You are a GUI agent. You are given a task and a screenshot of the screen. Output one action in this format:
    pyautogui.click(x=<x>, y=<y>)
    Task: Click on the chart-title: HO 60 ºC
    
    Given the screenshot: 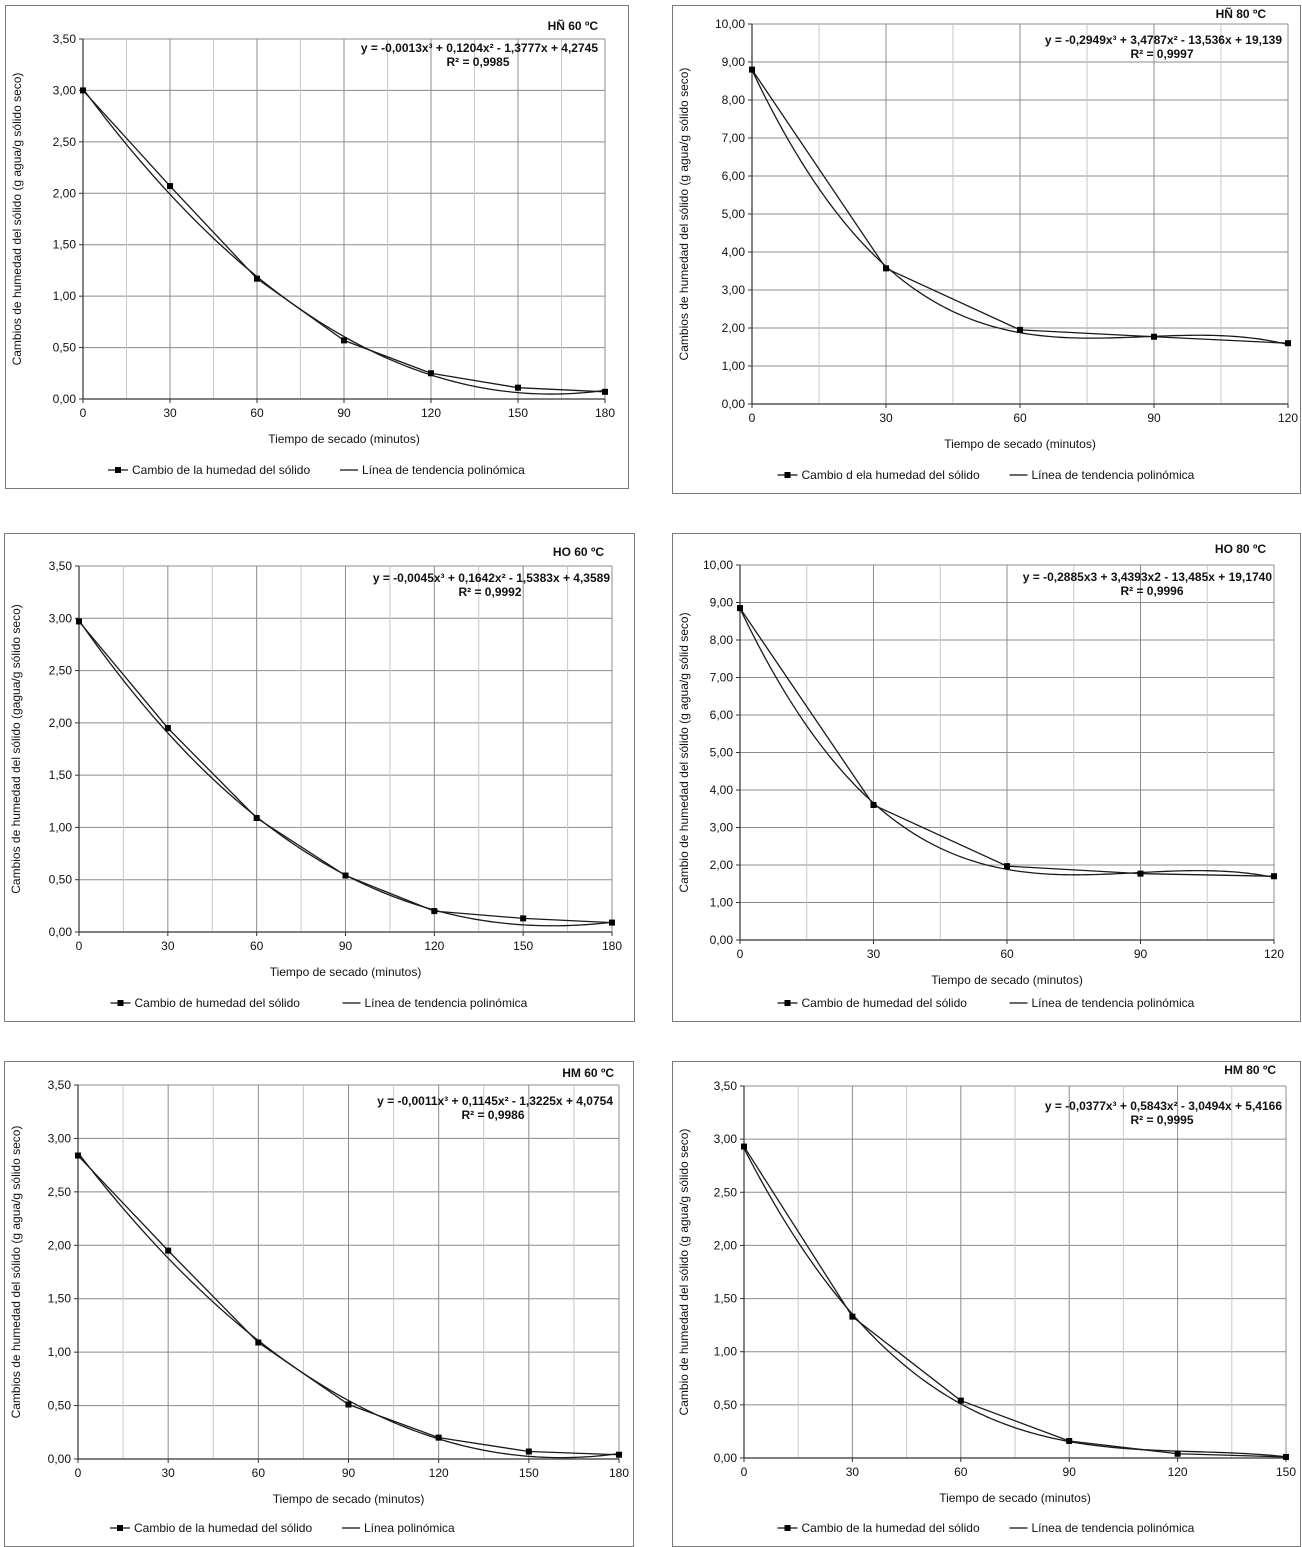 What is the action you would take?
    pyautogui.click(x=578, y=552)
    